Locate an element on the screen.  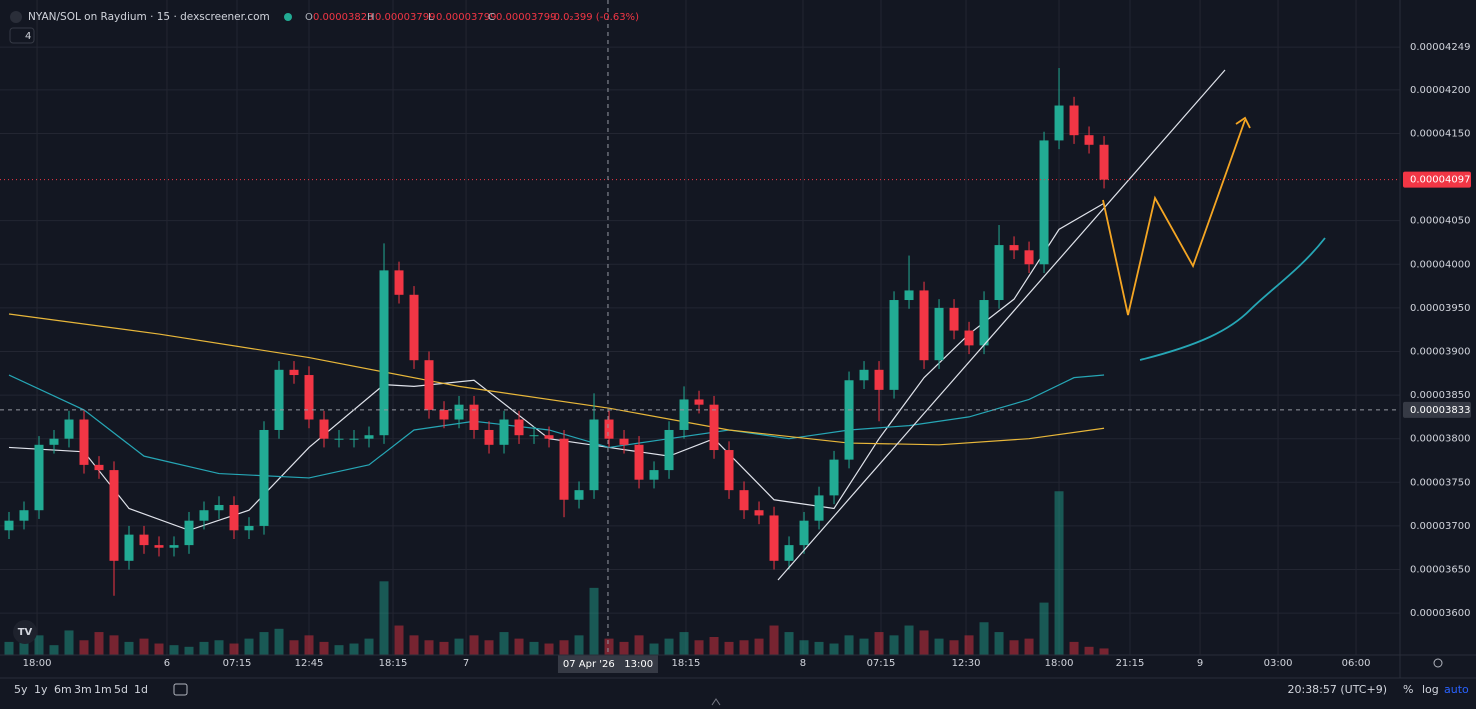
y-tick-label: 0.00003650 is located at coordinates (1440, 570).